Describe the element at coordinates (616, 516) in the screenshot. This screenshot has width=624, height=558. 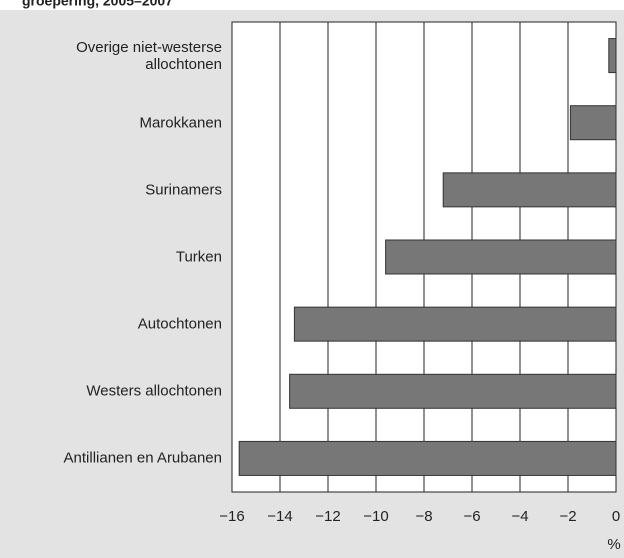
I see `x-tick-label: 0` at that location.